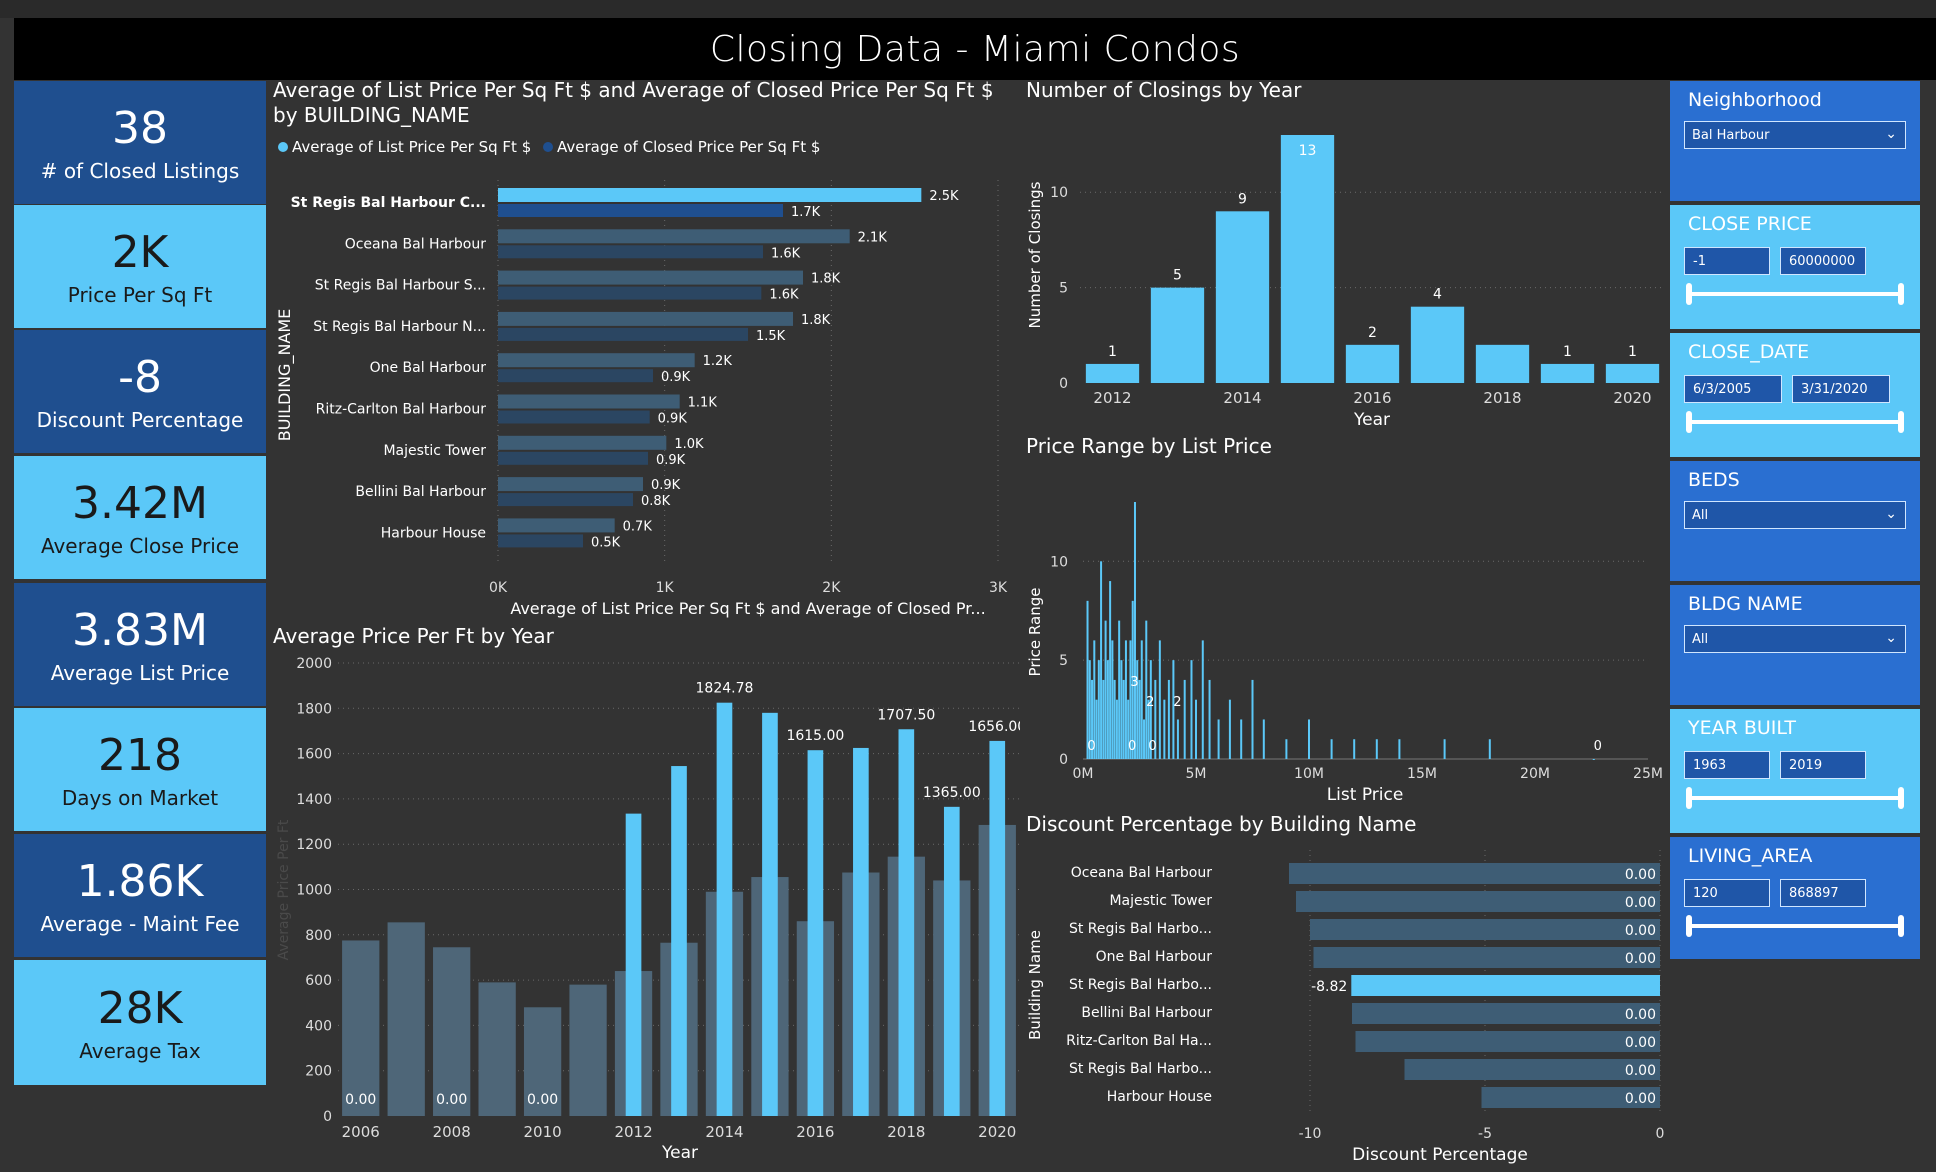 The image size is (1936, 1172). Describe the element at coordinates (420, 492) in the screenshot. I see `category-label: Bellini Bal Harbour` at that location.